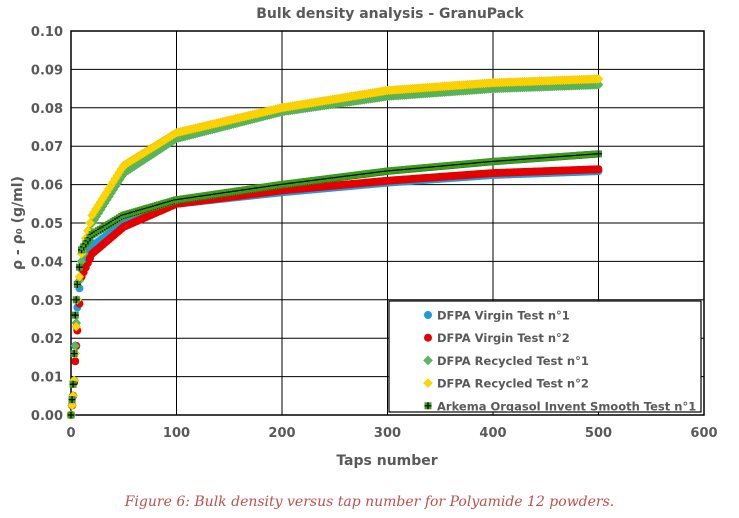 This screenshot has height=518, width=739. What do you see at coordinates (47, 262) in the screenshot?
I see `y-tick-label: 0.04` at bounding box center [47, 262].